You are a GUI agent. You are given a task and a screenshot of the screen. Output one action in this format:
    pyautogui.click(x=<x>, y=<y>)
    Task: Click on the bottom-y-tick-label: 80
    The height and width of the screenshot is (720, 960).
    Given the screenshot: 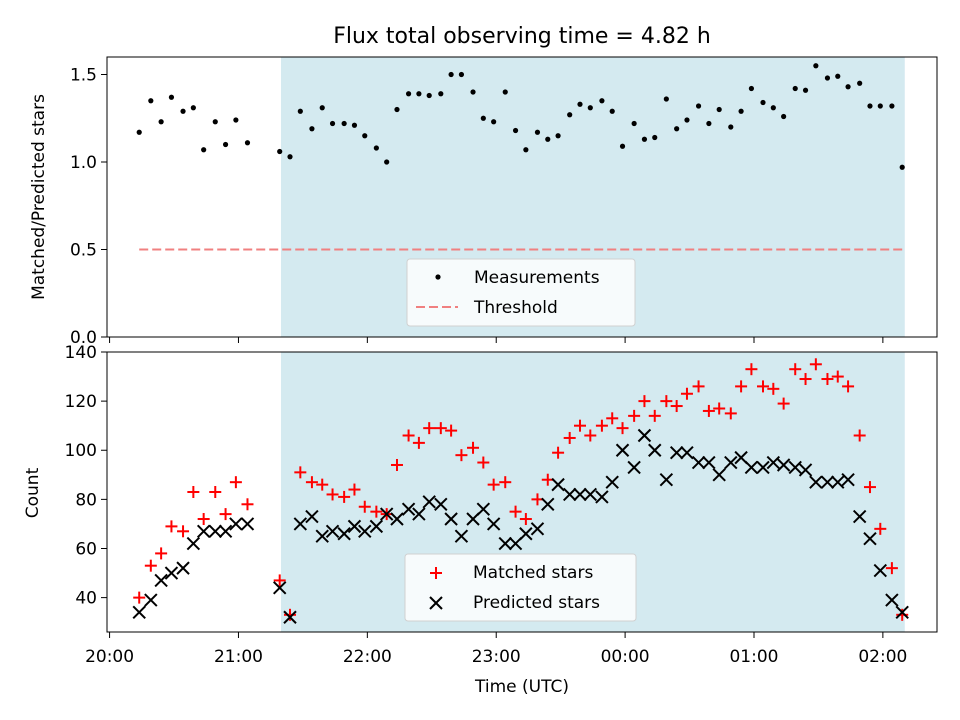 What is the action you would take?
    pyautogui.click(x=86, y=500)
    